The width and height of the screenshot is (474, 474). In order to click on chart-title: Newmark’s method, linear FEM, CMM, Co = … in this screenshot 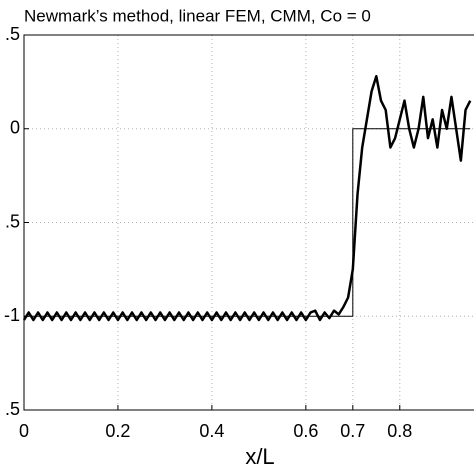, I will do `click(197, 15)`.